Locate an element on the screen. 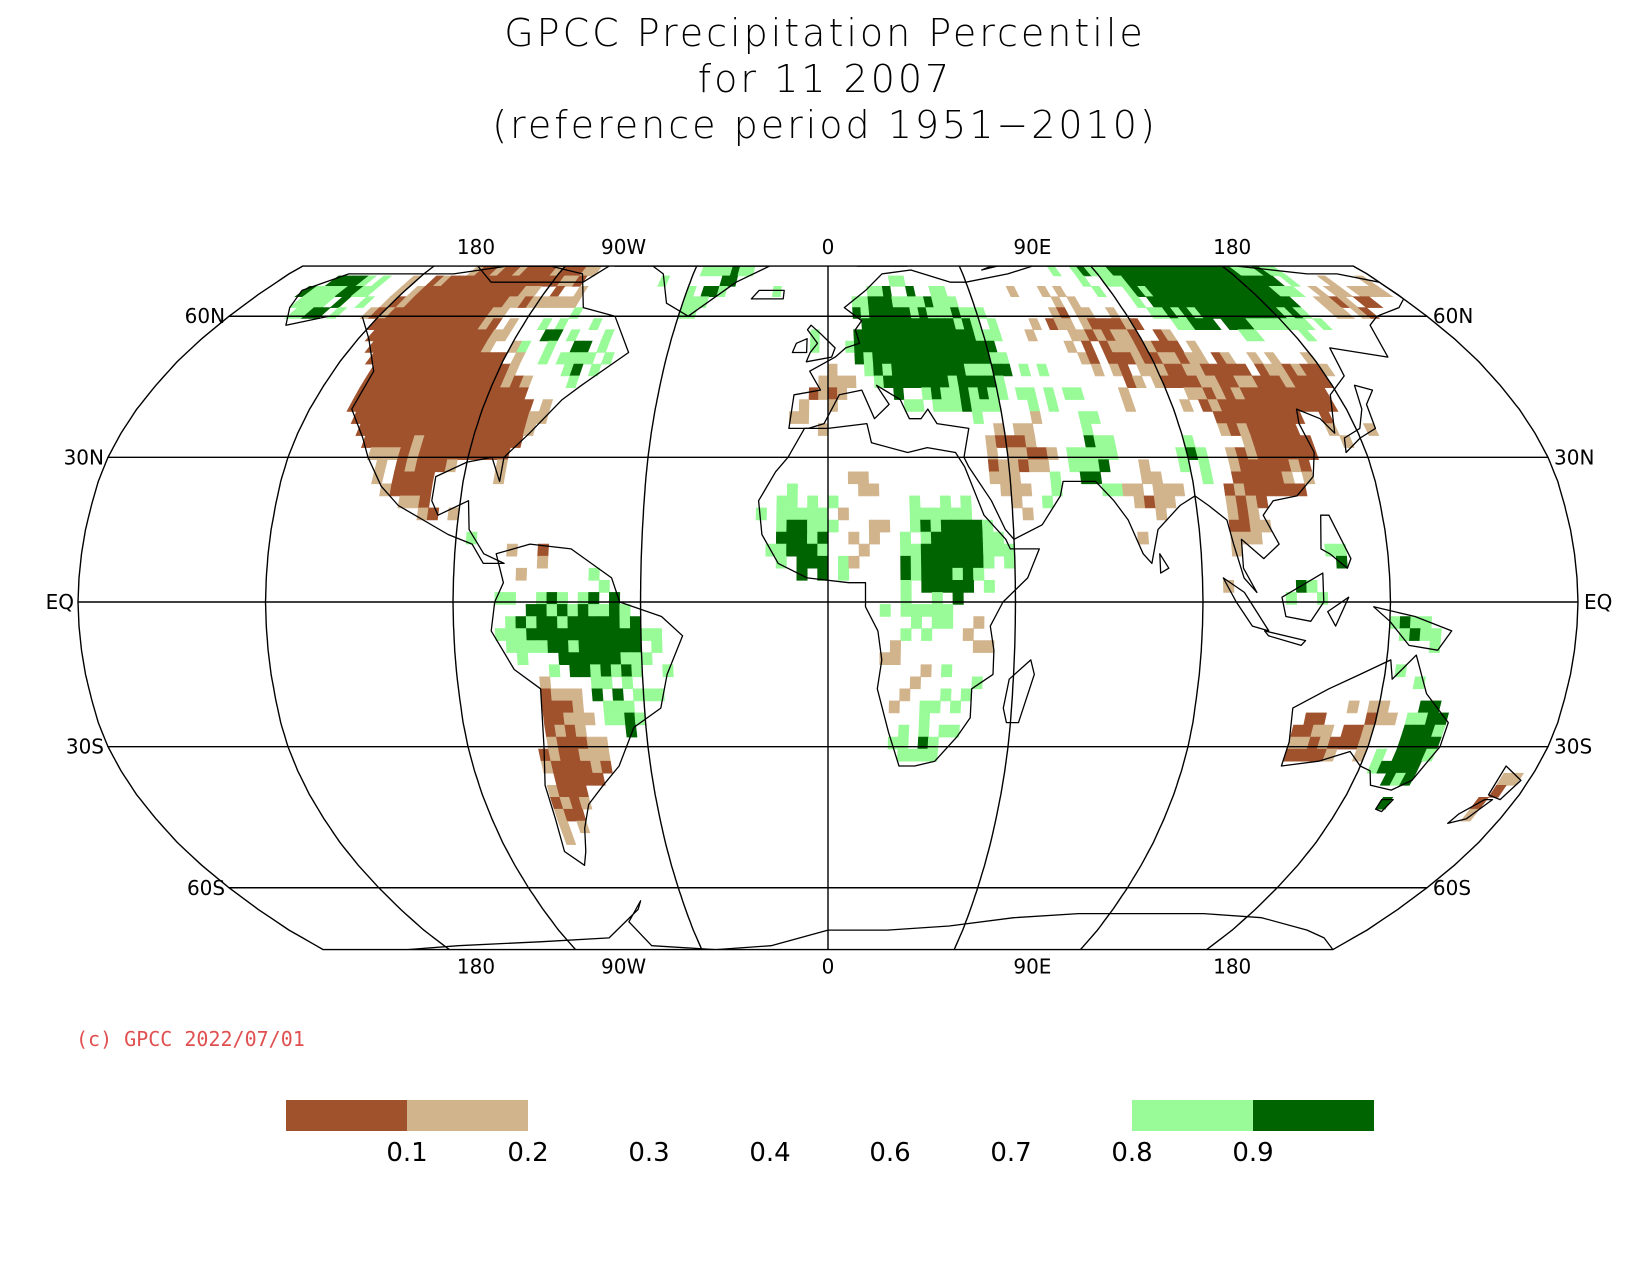 The width and height of the screenshot is (1650, 1270). legend-swatch-dry is located at coordinates (467, 1115).